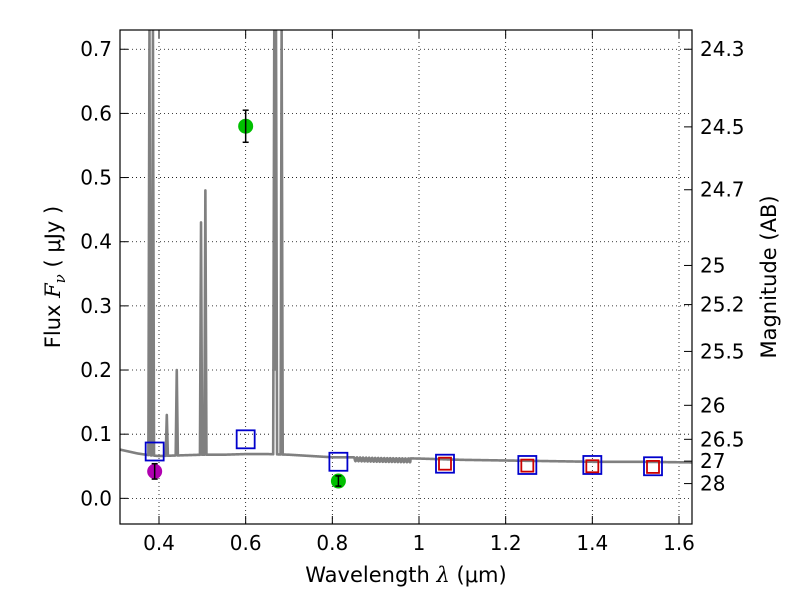 This screenshot has height=600, width=800. What do you see at coordinates (722, 190) in the screenshot?
I see `y2-tick-label: 24.7` at bounding box center [722, 190].